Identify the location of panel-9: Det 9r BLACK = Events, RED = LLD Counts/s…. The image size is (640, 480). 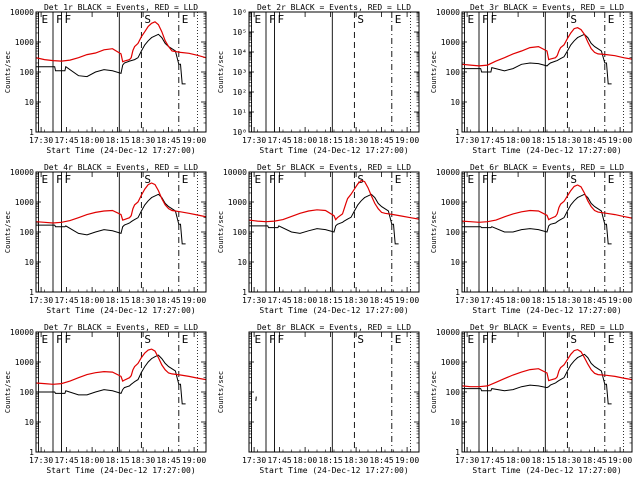
(531, 399).